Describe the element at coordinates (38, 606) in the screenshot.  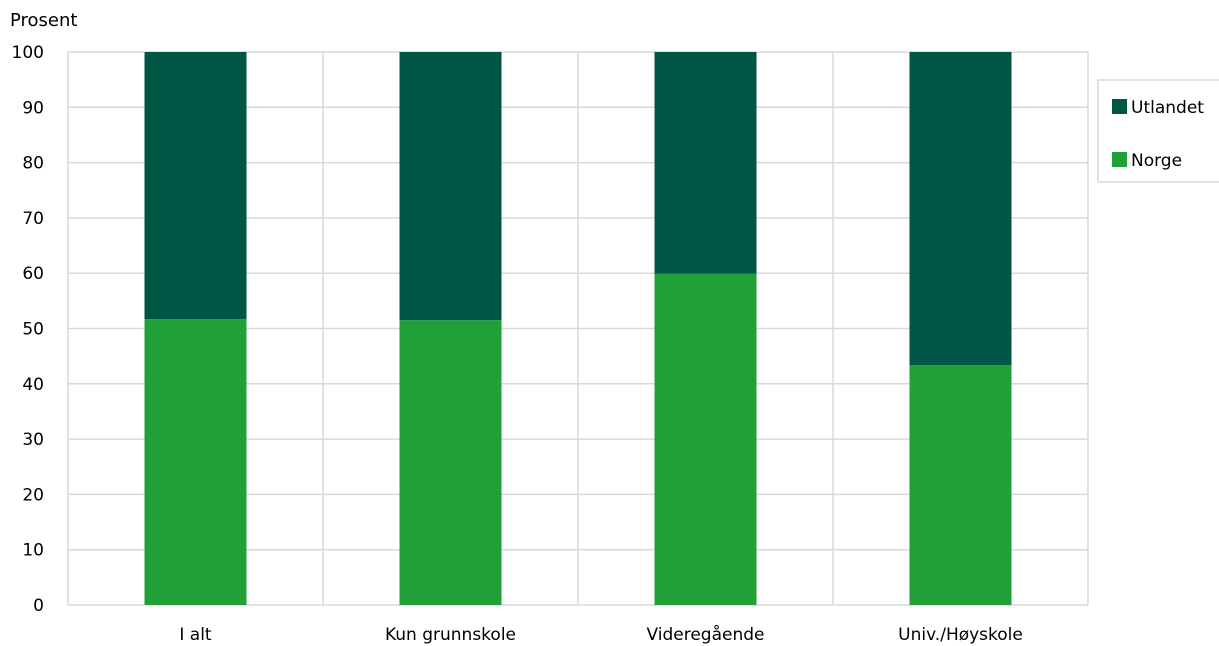
I see `y-tick-label: 0` at that location.